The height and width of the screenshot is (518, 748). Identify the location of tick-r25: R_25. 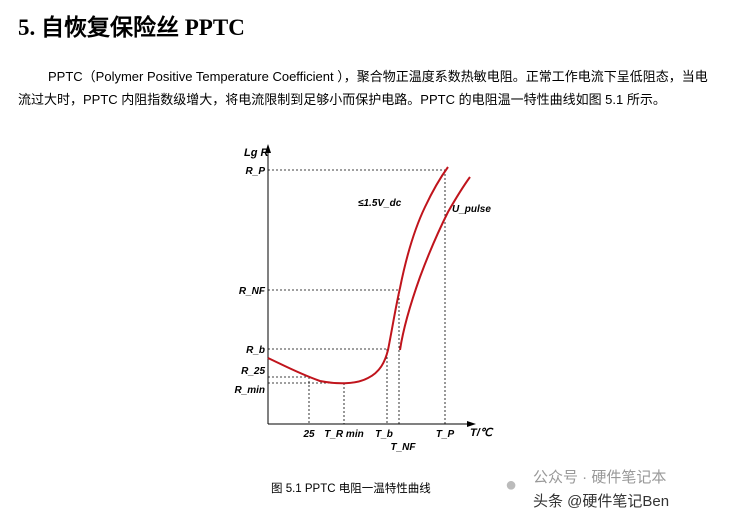
(253, 371).